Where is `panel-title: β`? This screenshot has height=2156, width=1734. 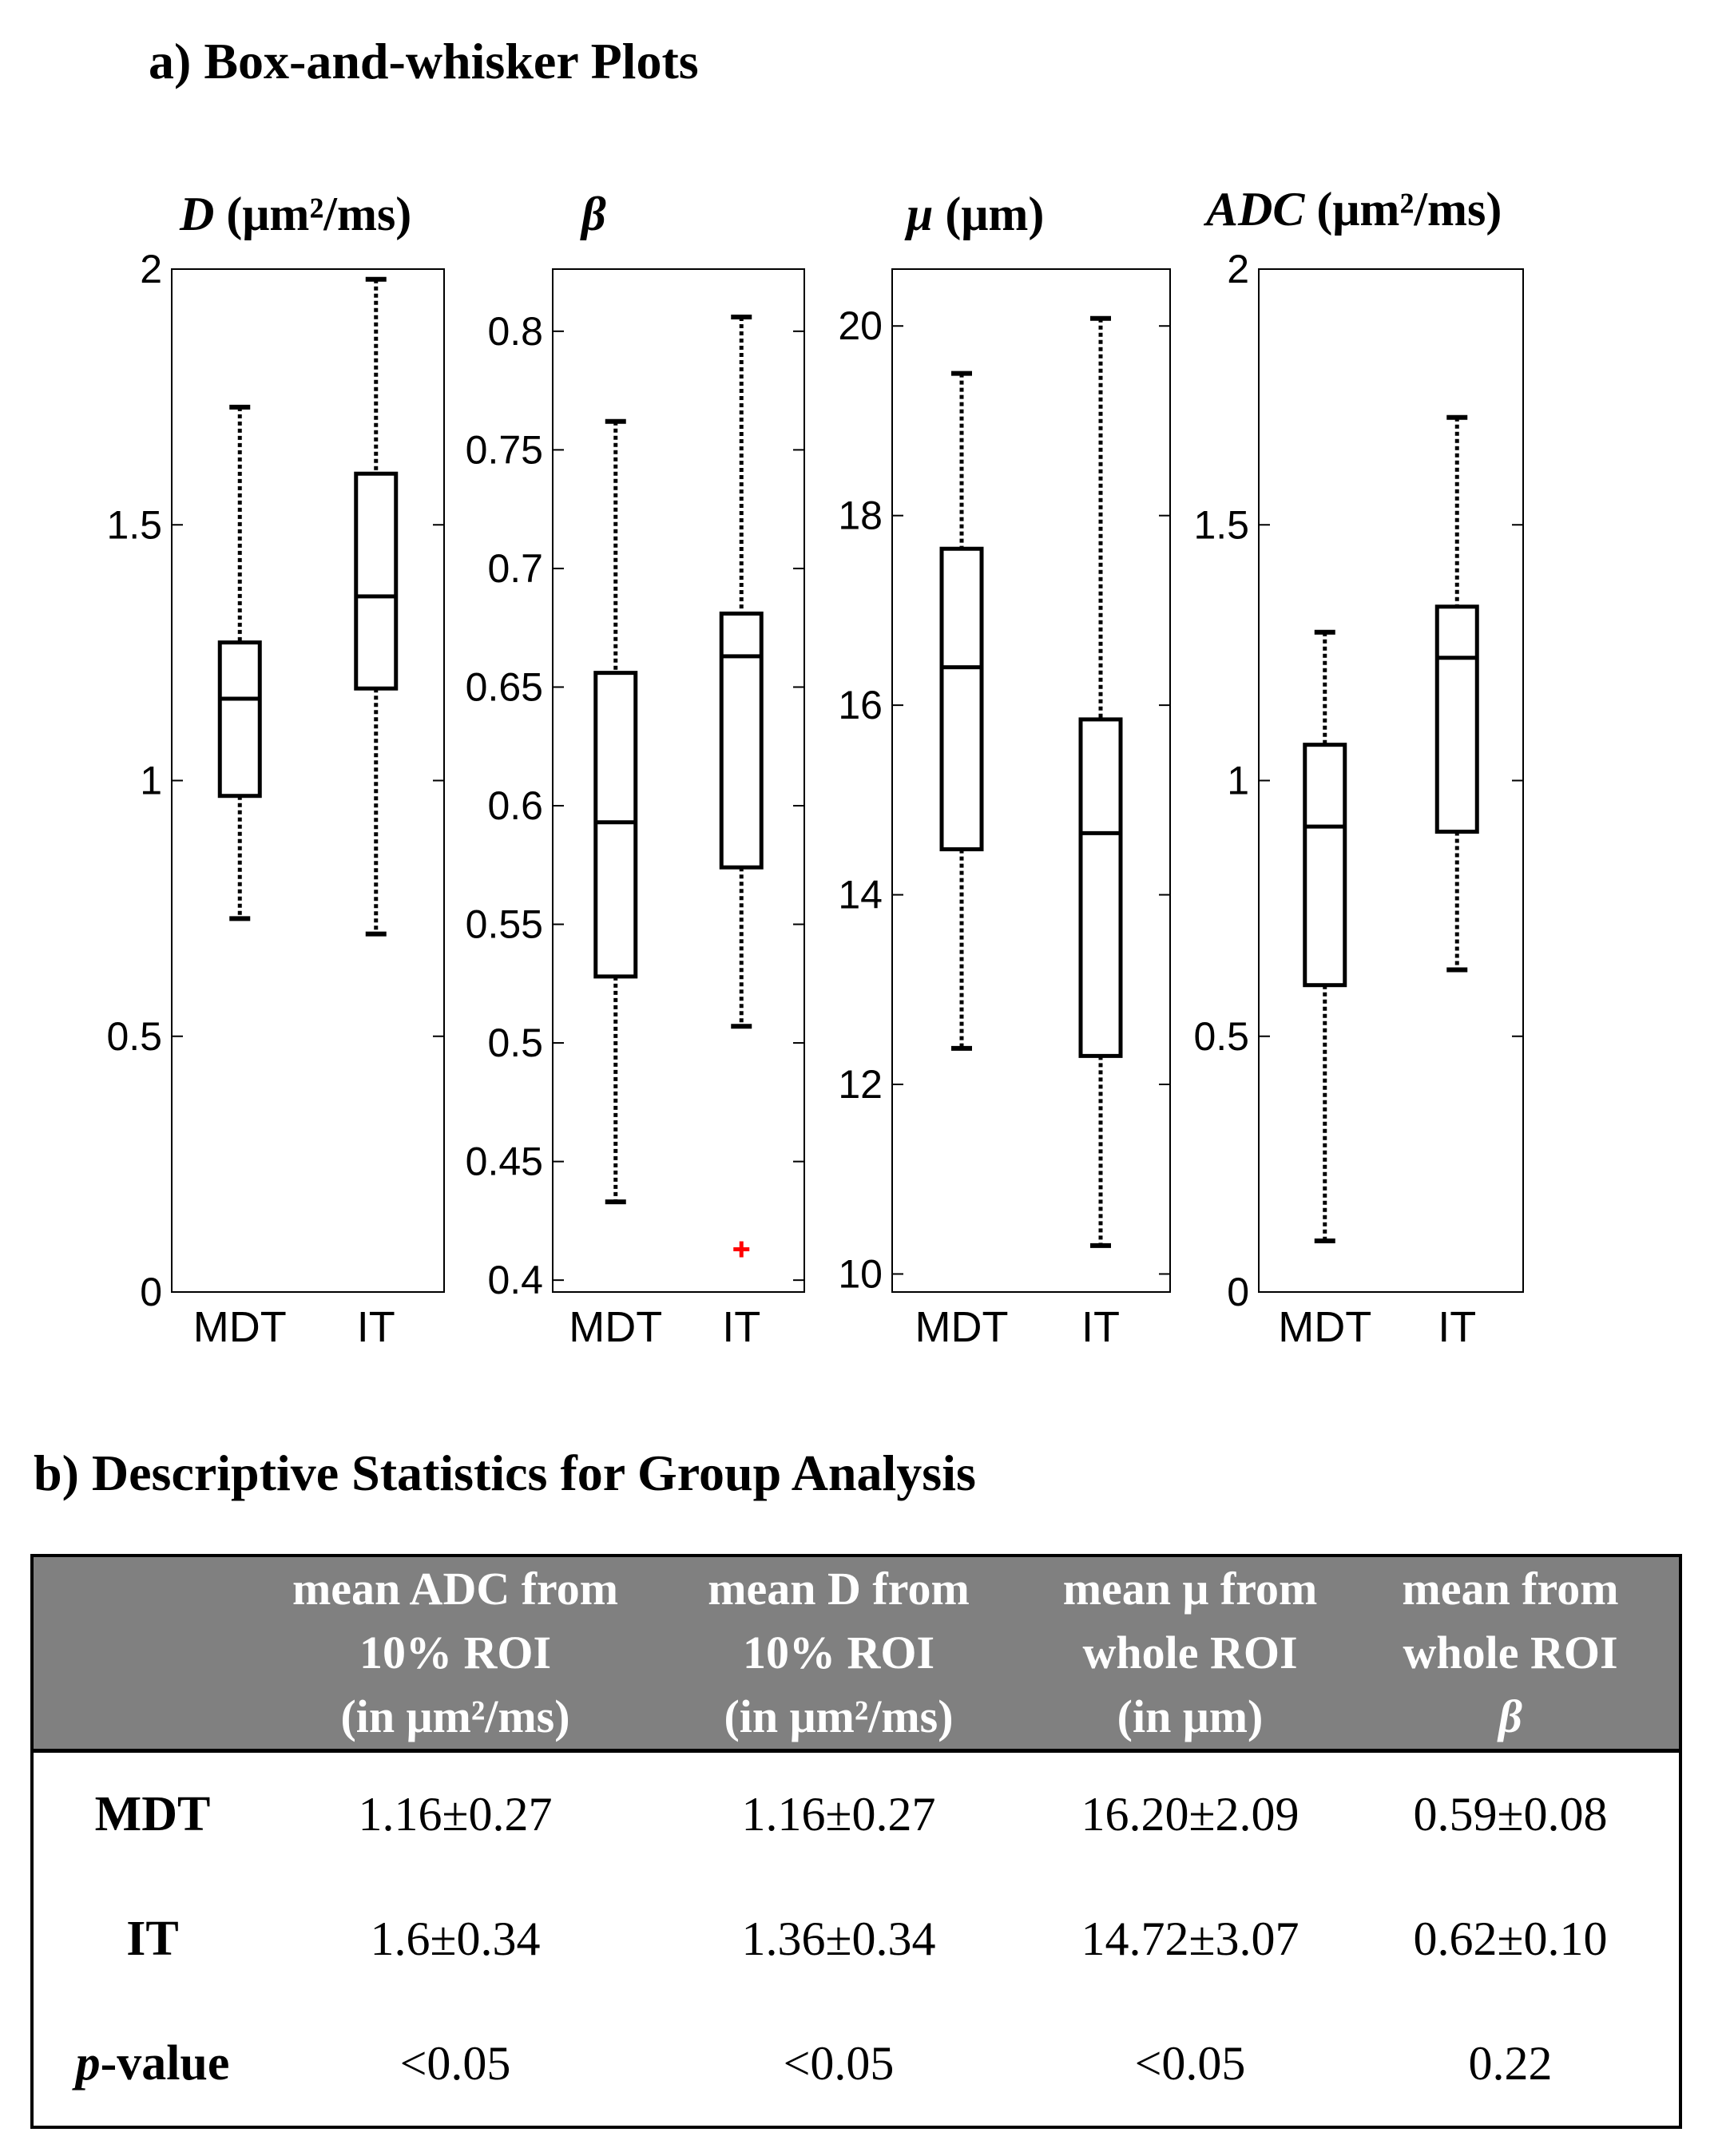
panel-title: β is located at coordinates (593, 214).